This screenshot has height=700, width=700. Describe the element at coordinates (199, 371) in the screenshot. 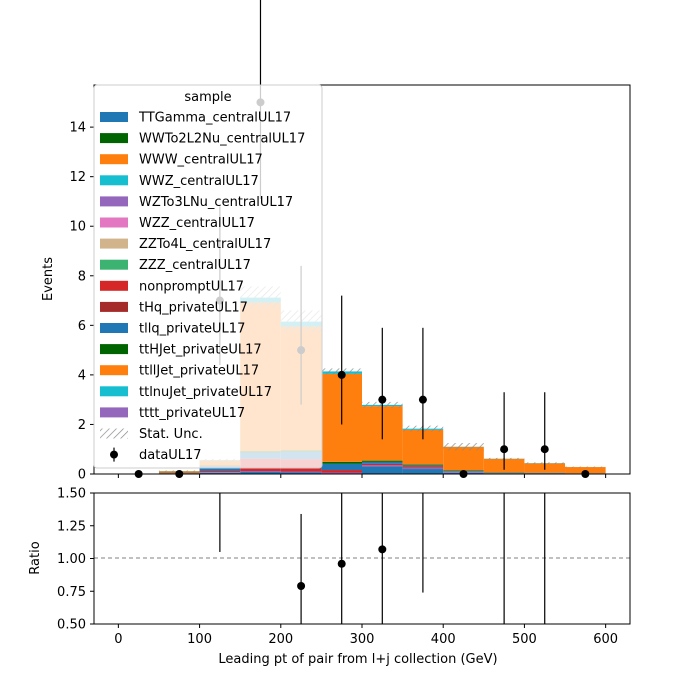

I see `legend-label: ttllJet_privateUL17` at that location.